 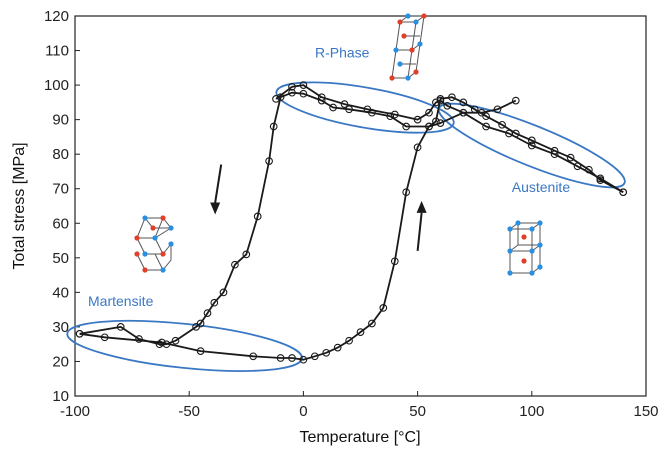 I want to click on y-tick-label: 50, so click(x=60, y=258).